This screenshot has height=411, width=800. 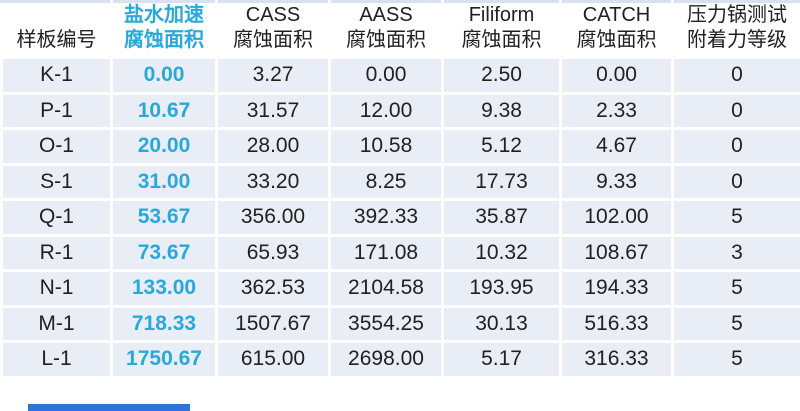 What do you see at coordinates (737, 15) in the screenshot?
I see `header-line1: 压力锅测试` at bounding box center [737, 15].